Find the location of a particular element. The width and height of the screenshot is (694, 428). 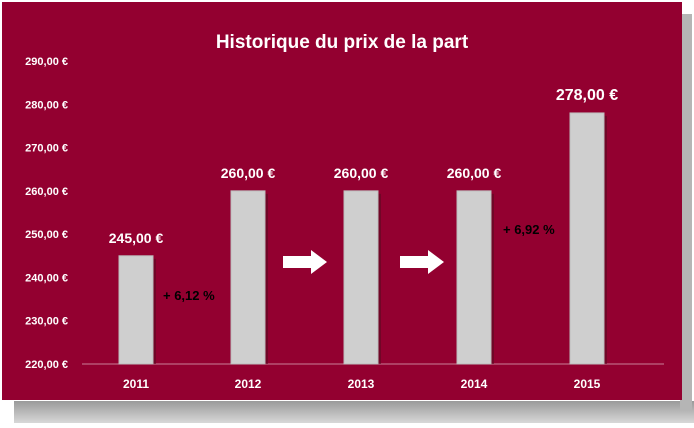

bar-2011 is located at coordinates (136, 310).